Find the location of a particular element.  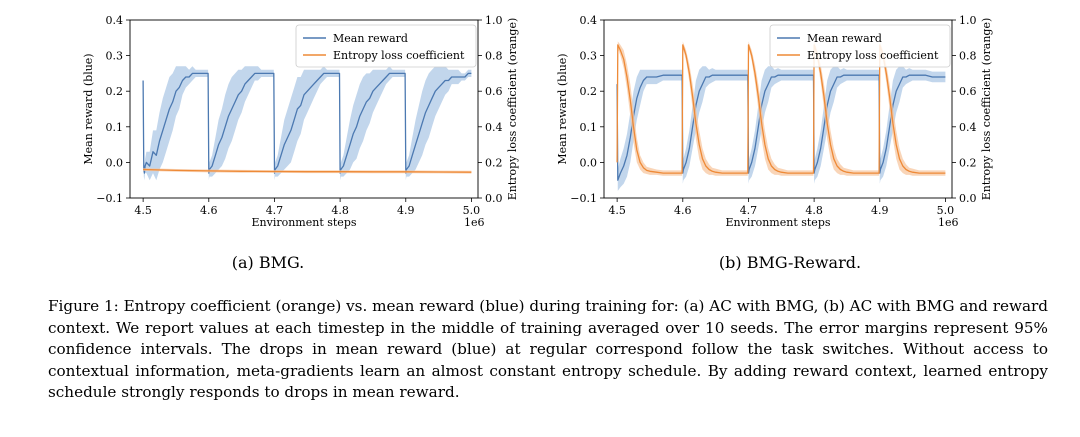

subcaption-b: (b) BMG-Reward. is located at coordinates (790, 262).